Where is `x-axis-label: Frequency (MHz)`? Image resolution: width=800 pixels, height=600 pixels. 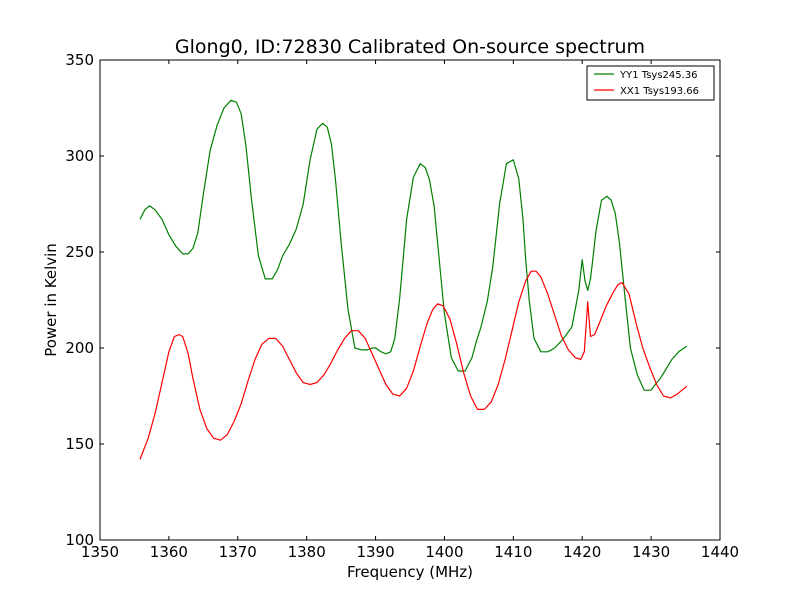 x-axis-label: Frequency (MHz) is located at coordinates (410, 572).